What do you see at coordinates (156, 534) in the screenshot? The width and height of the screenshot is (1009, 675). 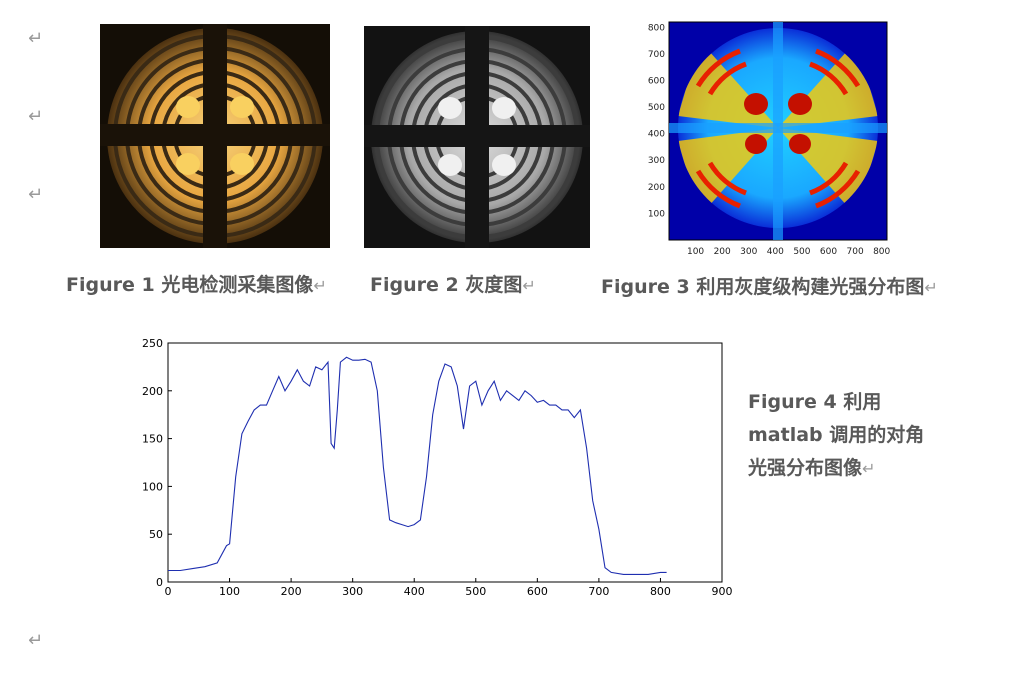 I see `y-tick-label: 50` at bounding box center [156, 534].